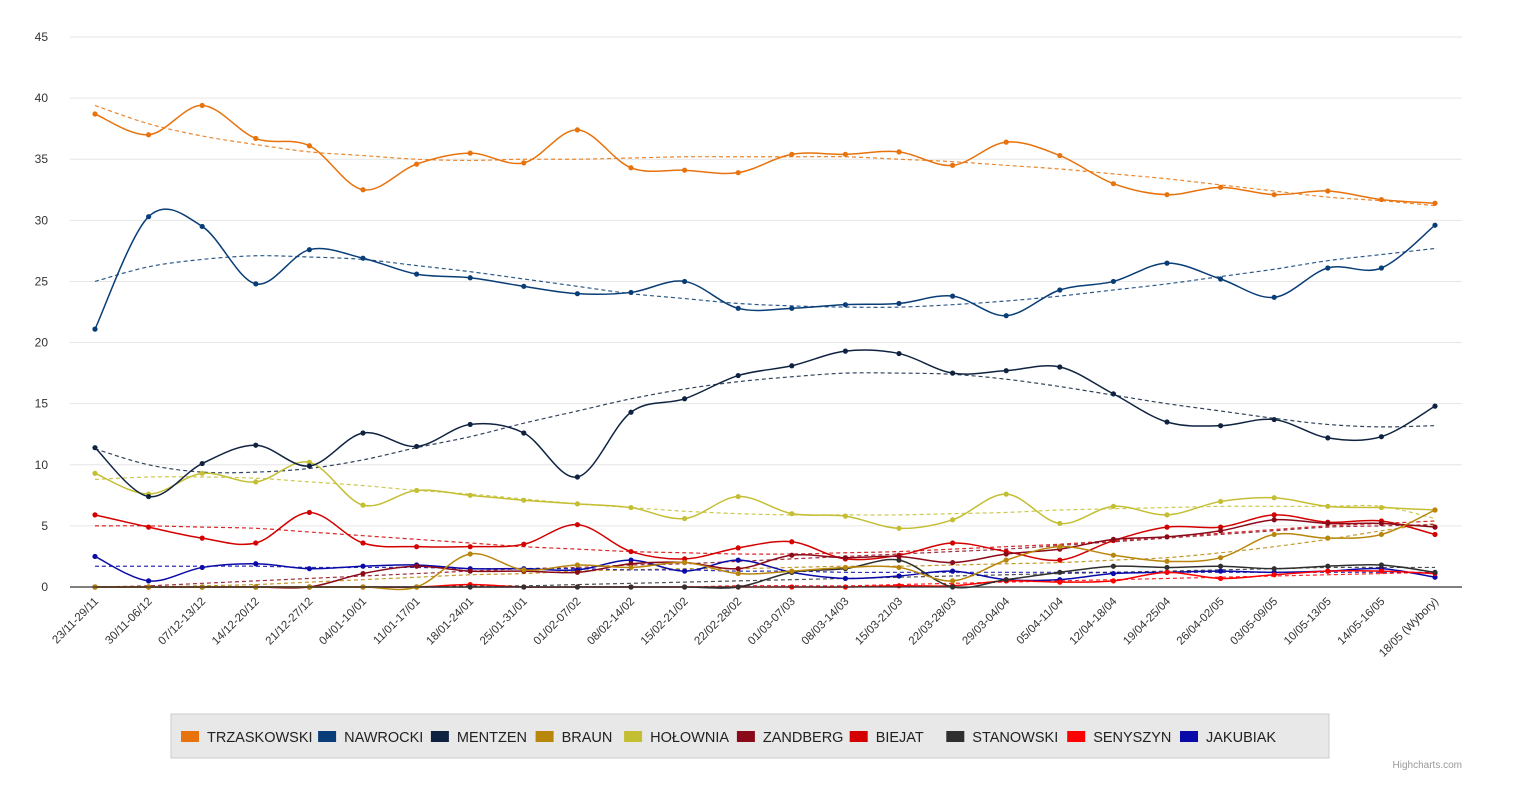  Describe the element at coordinates (247, 738) in the screenshot. I see `legend-item-trzaskowski: TRZASKOWSKI` at that location.